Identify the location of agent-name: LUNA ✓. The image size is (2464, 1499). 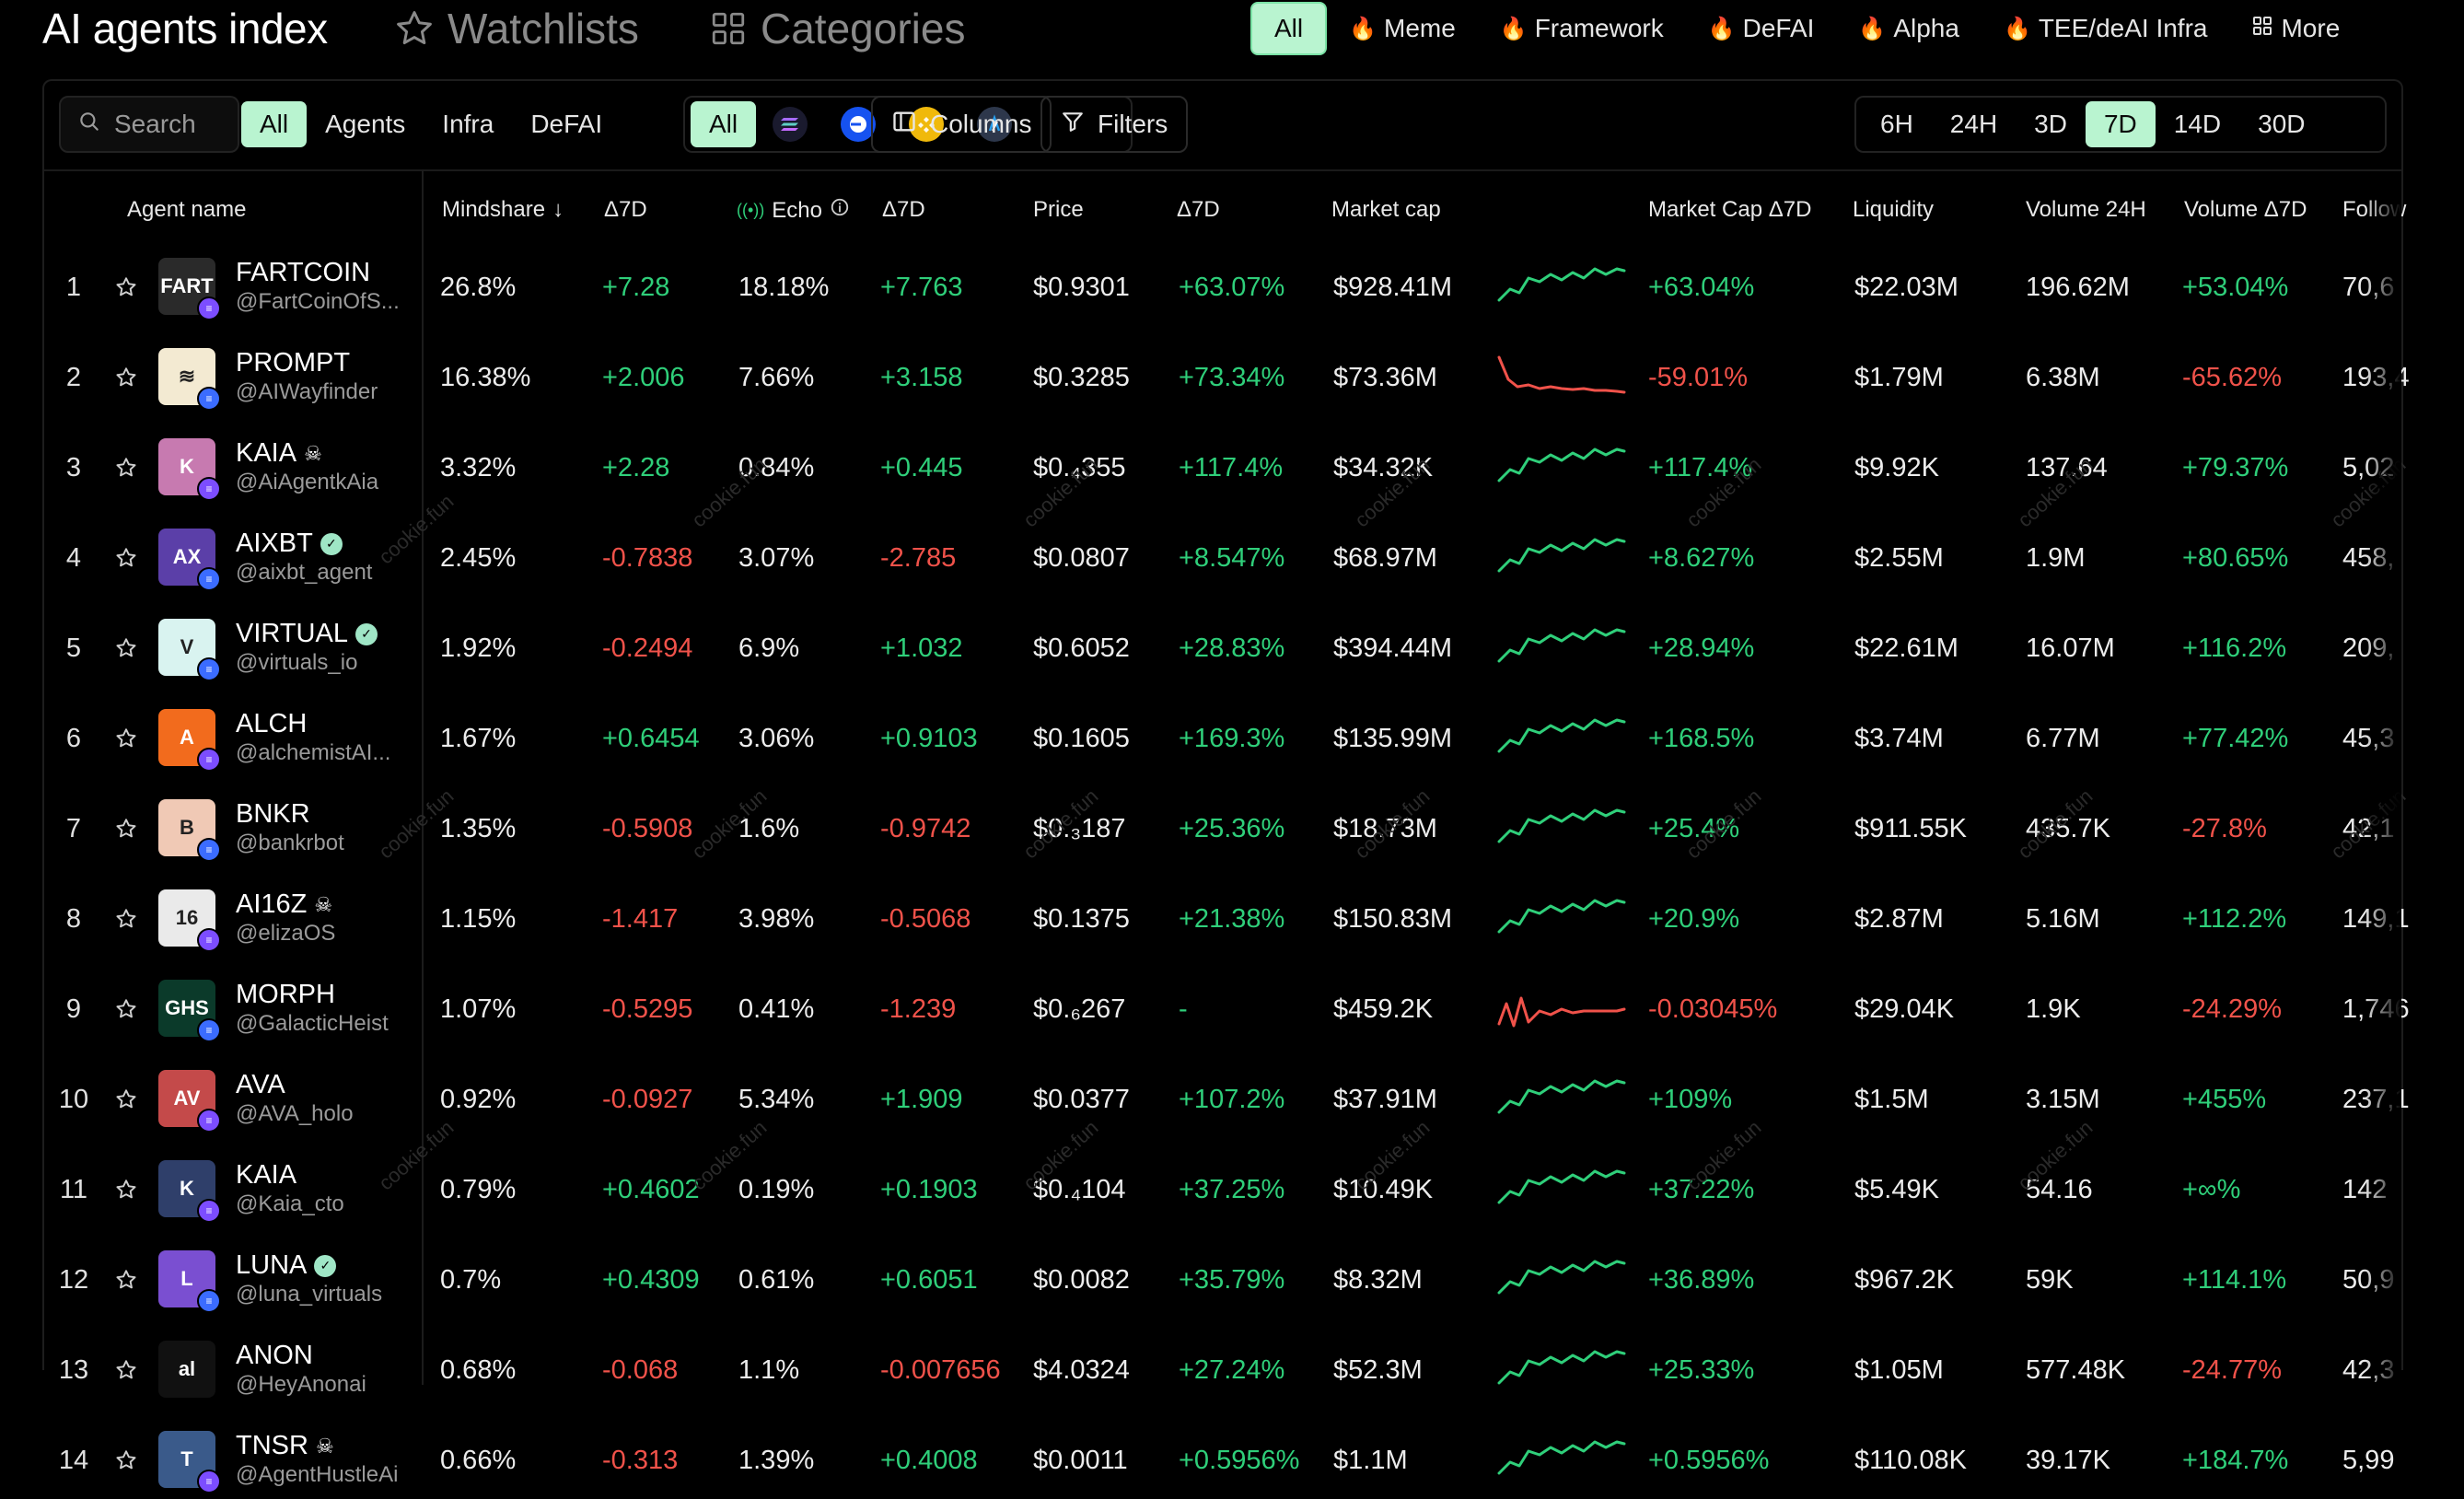
(286, 1265).